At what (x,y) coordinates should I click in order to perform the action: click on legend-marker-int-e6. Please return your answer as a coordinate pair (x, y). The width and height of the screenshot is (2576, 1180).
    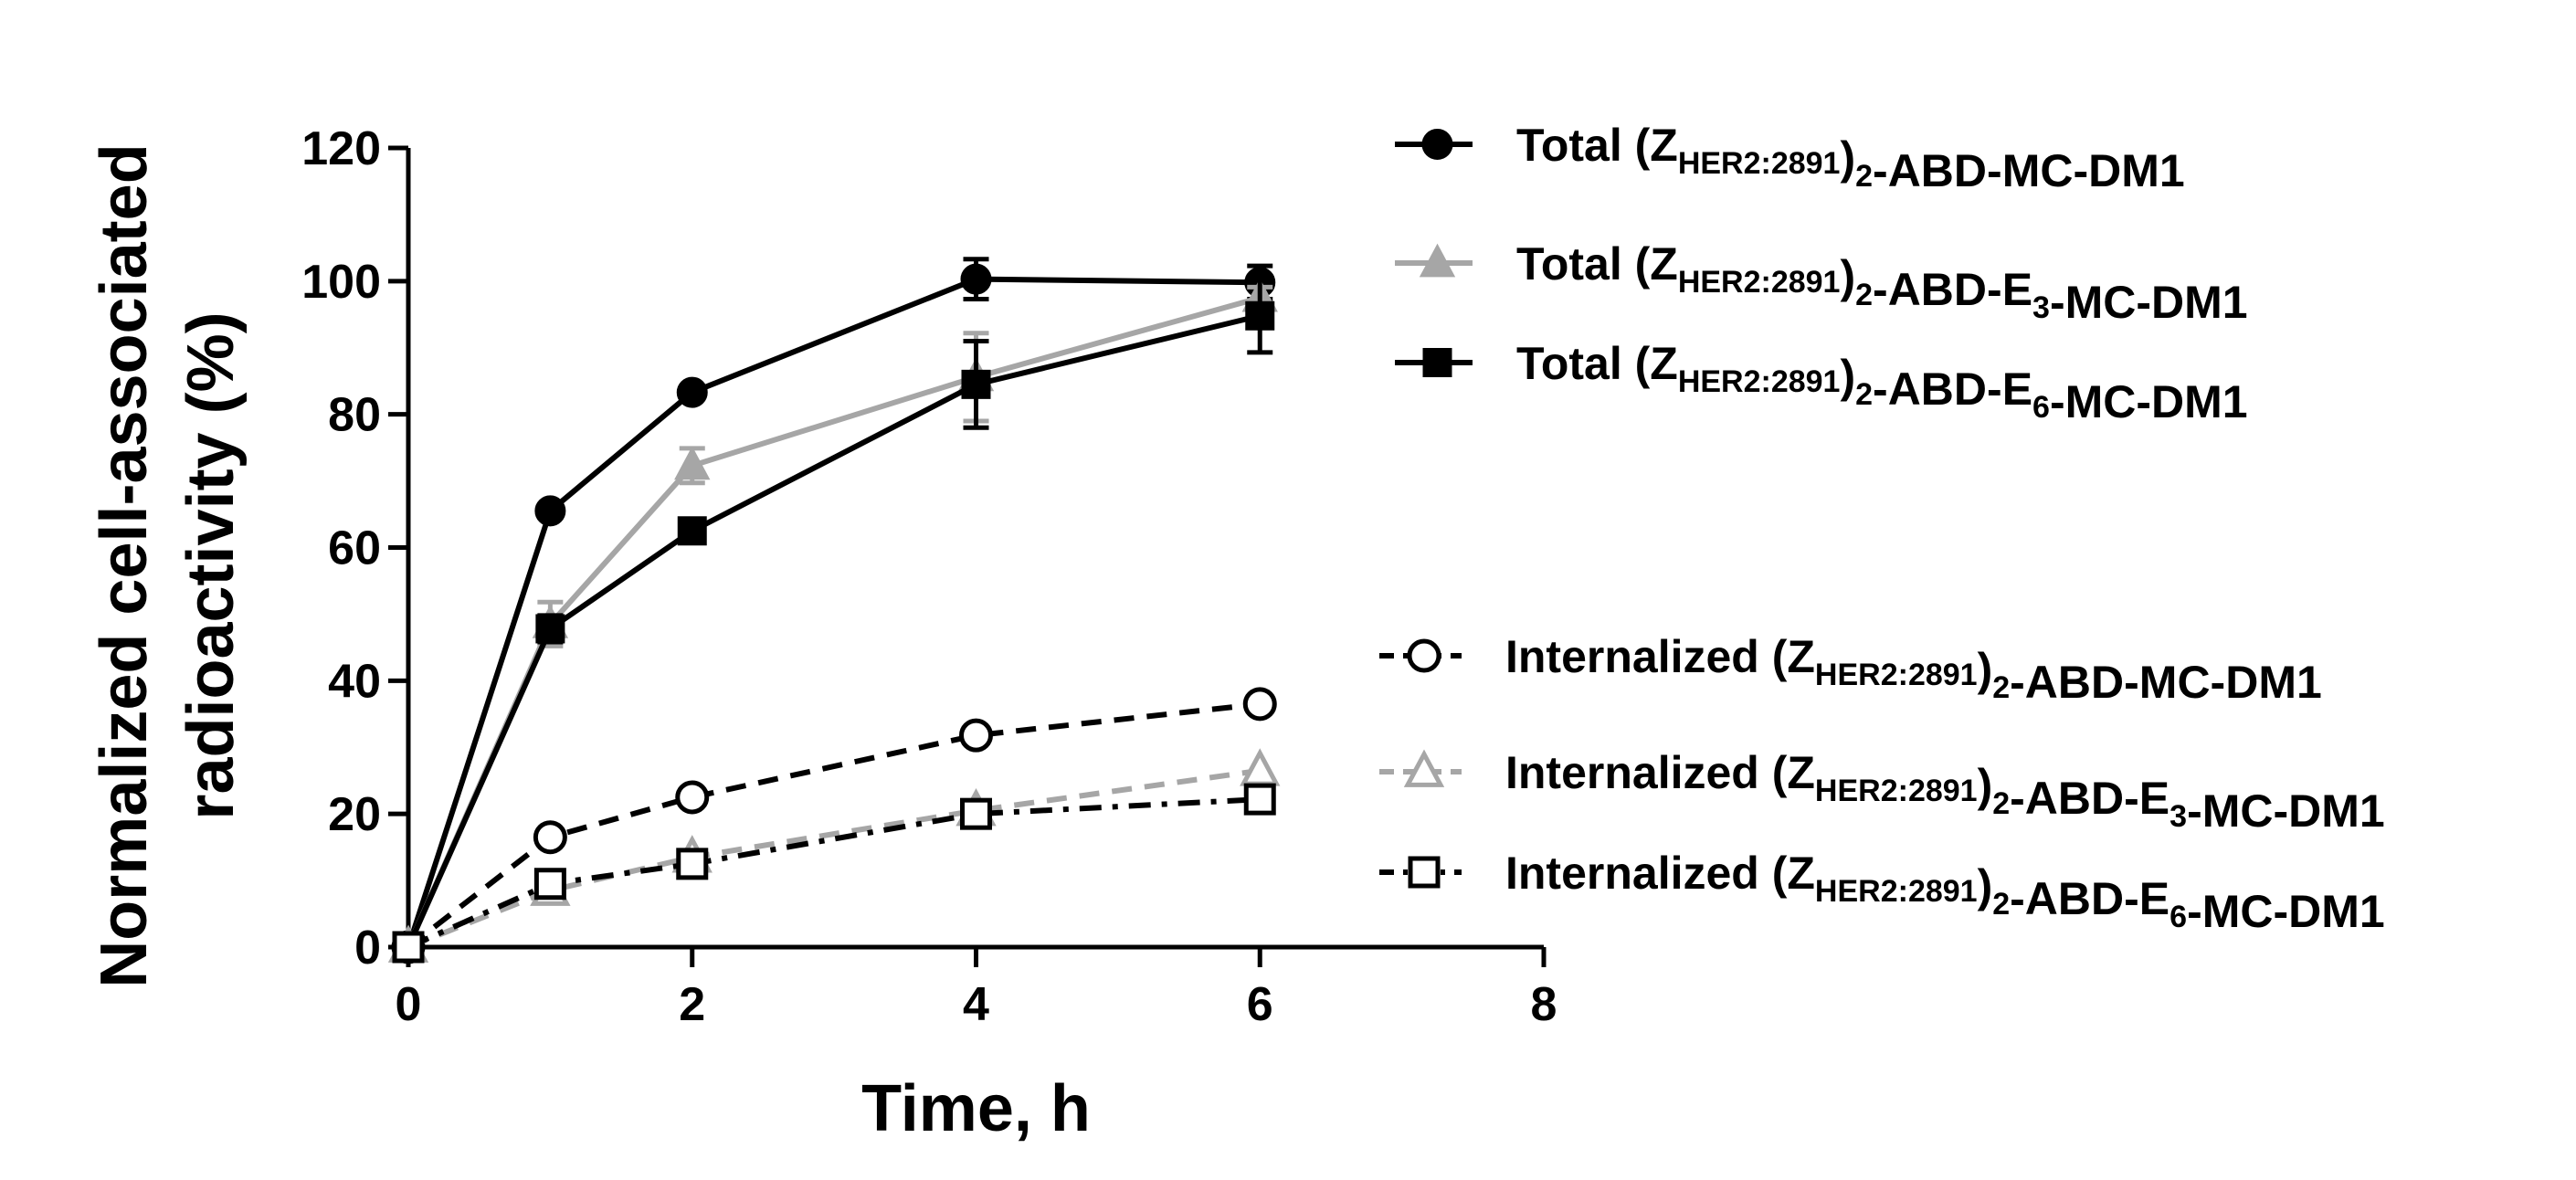
    Looking at the image, I should click on (1424, 872).